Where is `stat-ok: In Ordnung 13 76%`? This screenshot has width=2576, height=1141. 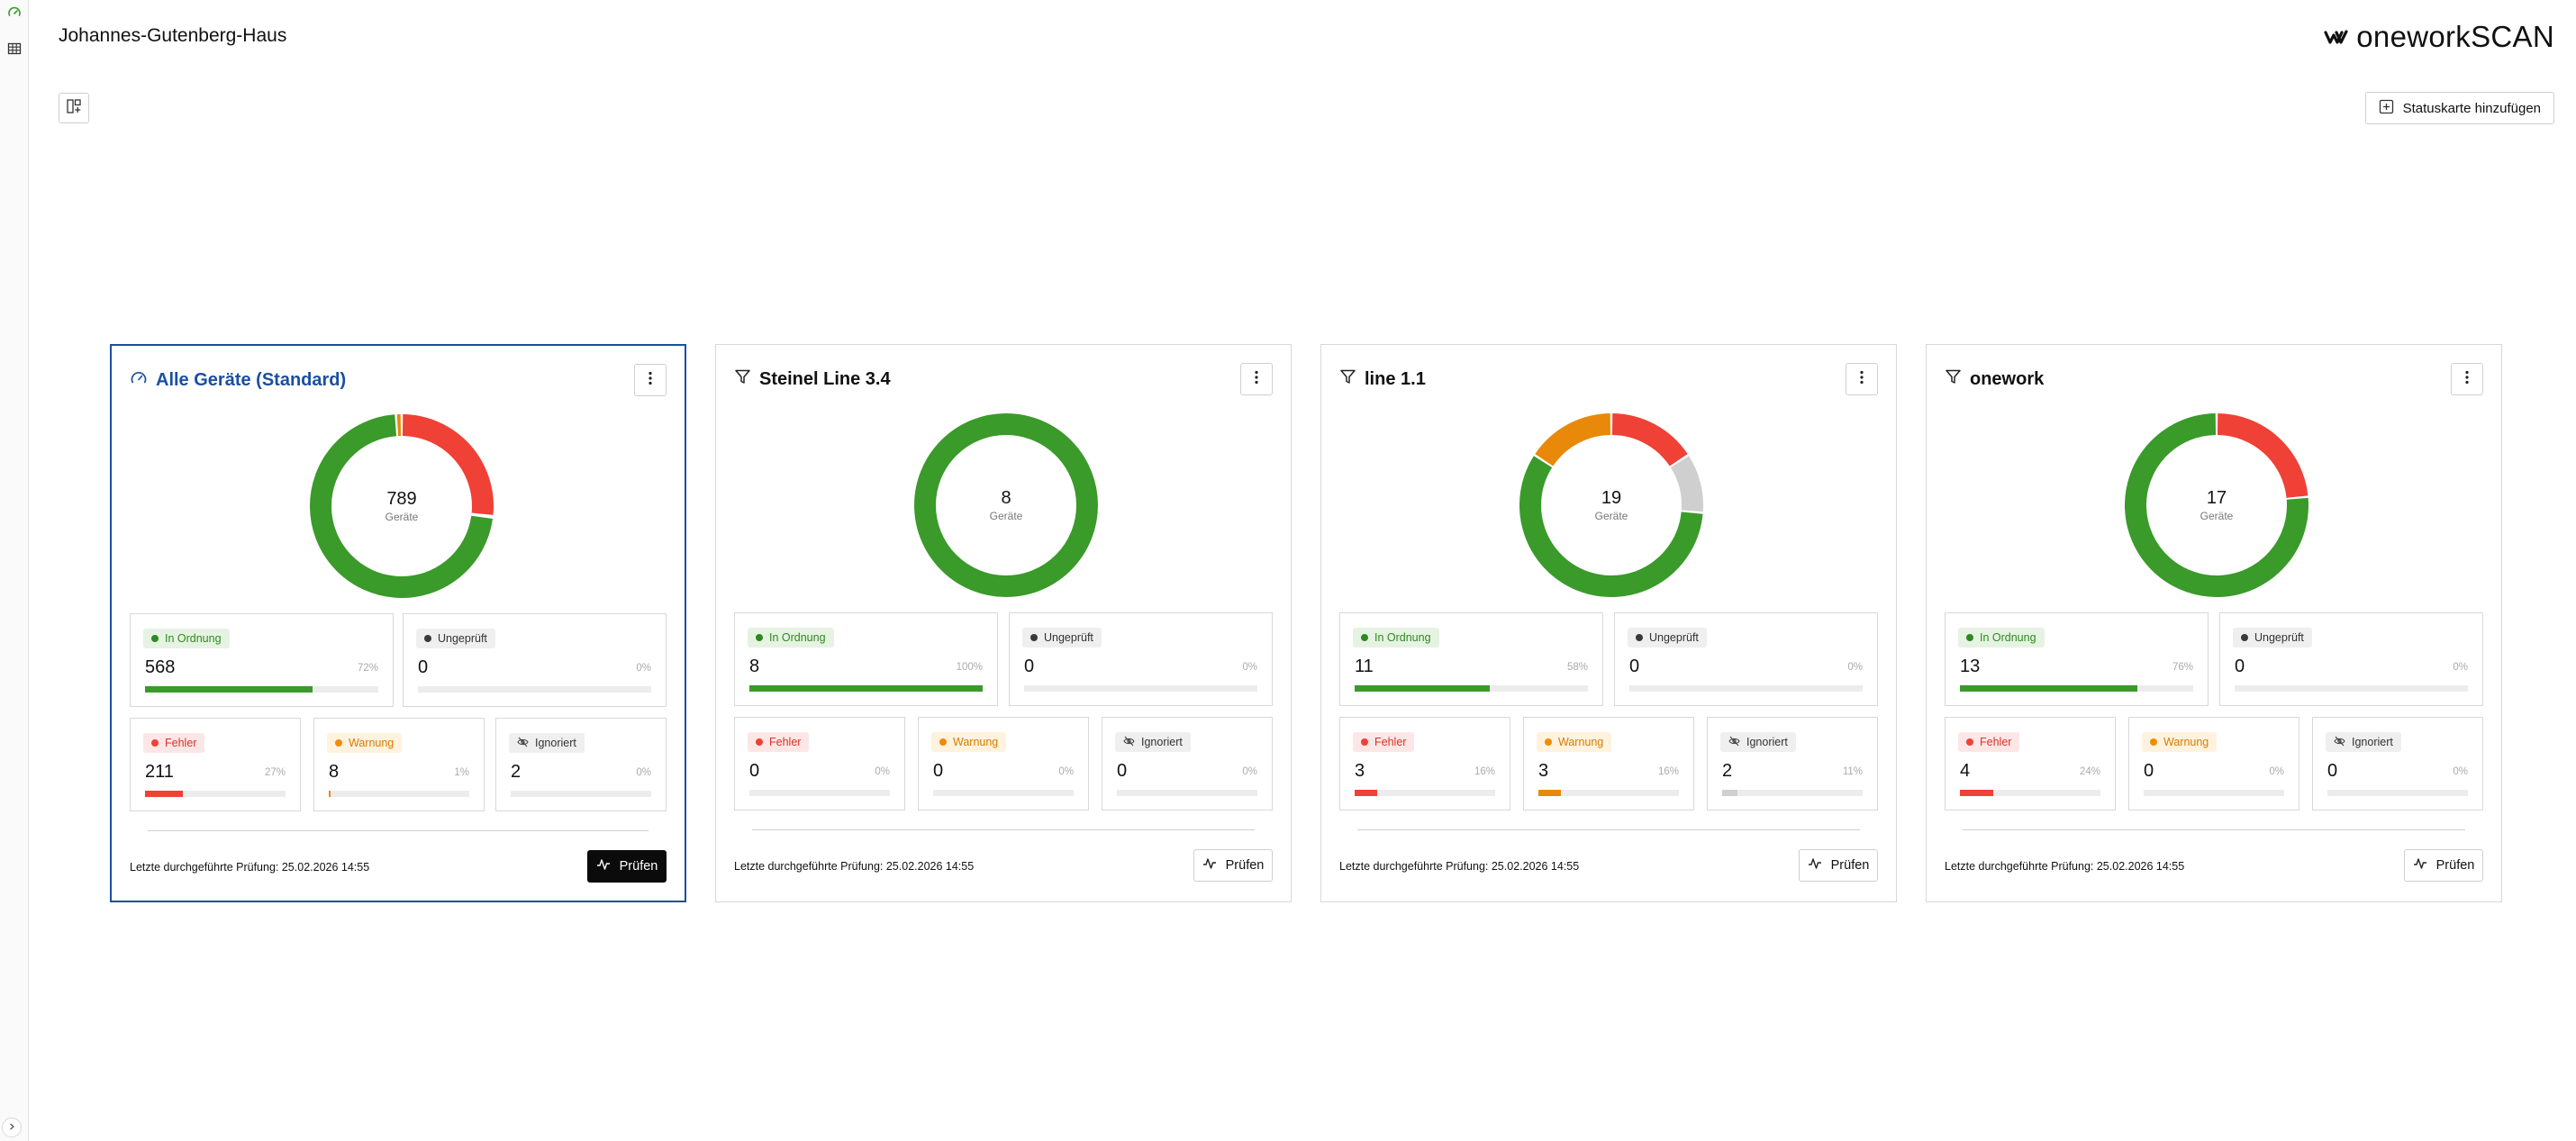
stat-ok: In Ordnung 13 76% is located at coordinates (2077, 659).